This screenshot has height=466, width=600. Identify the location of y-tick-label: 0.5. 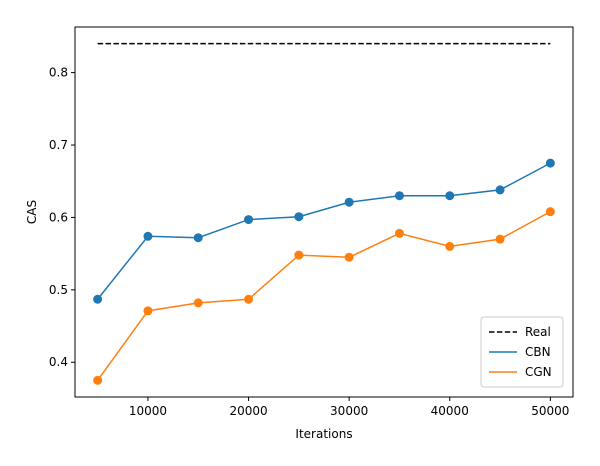
(58, 290).